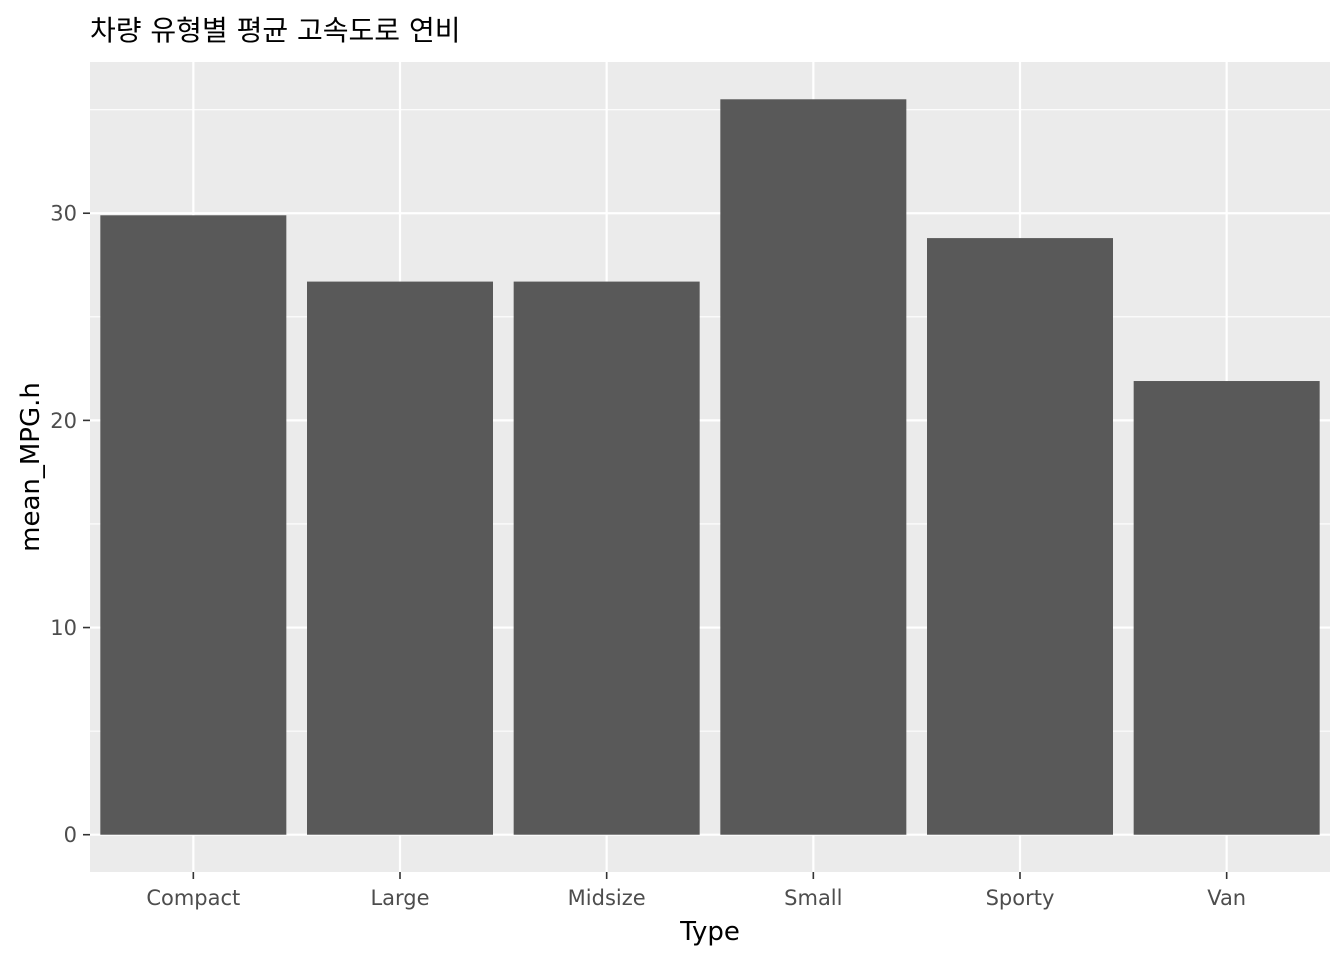 The width and height of the screenshot is (1344, 960). I want to click on bar-midsize, so click(606, 558).